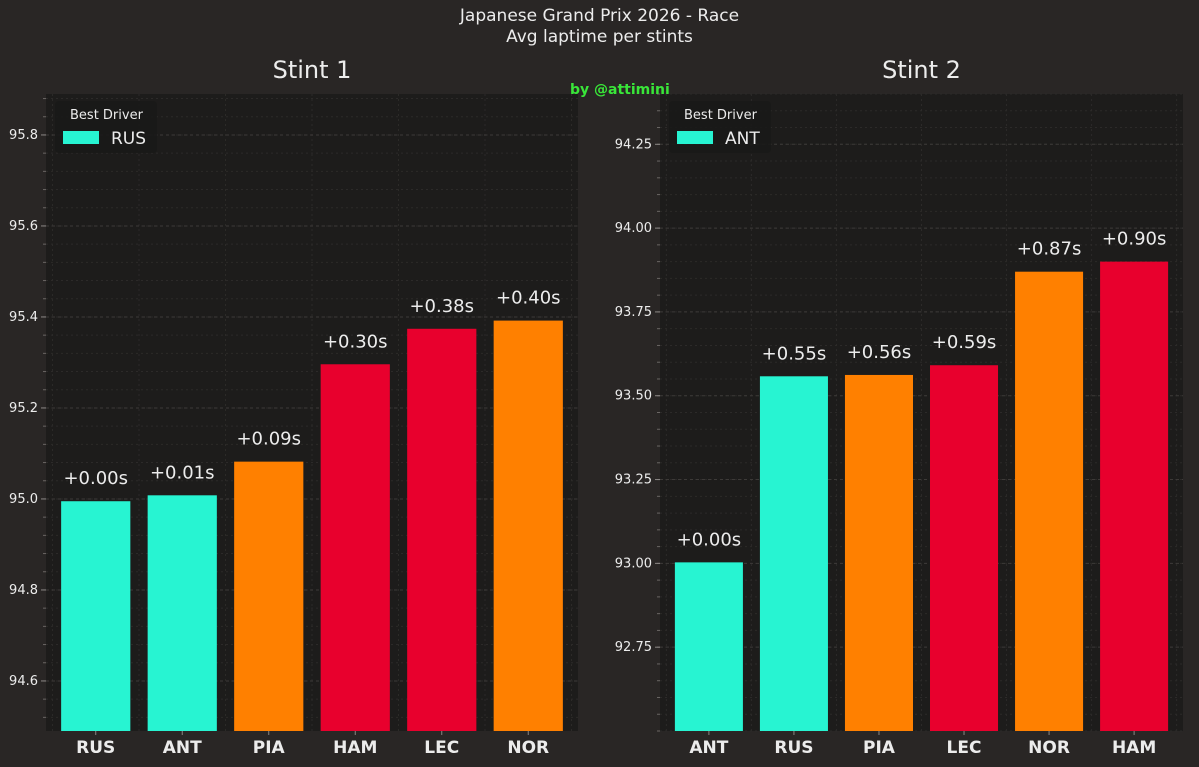  Describe the element at coordinates (633, 563) in the screenshot. I see `y-tick-label: 93.00` at that location.